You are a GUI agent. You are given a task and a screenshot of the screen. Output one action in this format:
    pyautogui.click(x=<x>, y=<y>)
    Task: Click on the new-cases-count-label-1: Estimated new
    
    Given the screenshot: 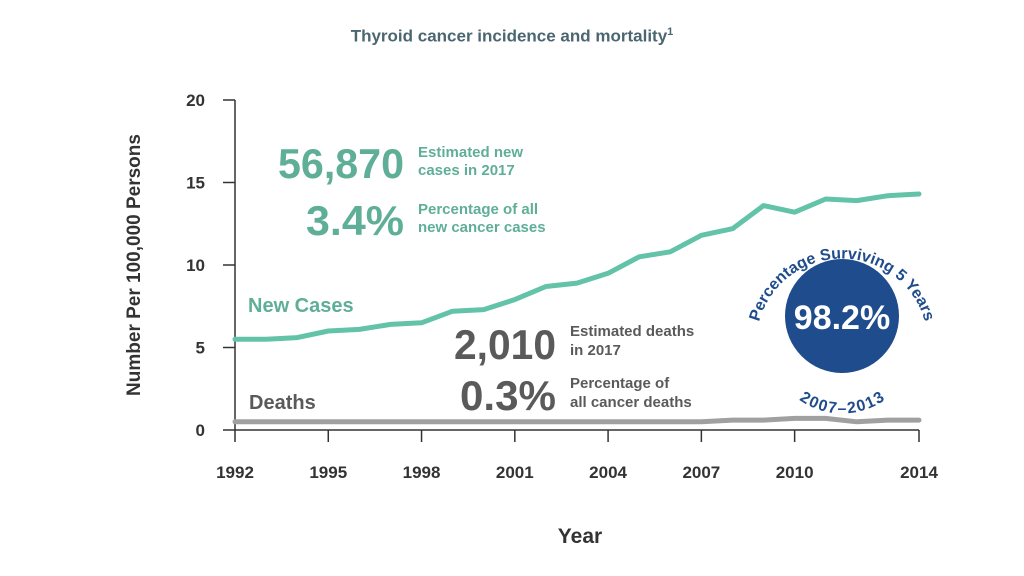 What is the action you would take?
    pyautogui.click(x=470, y=152)
    